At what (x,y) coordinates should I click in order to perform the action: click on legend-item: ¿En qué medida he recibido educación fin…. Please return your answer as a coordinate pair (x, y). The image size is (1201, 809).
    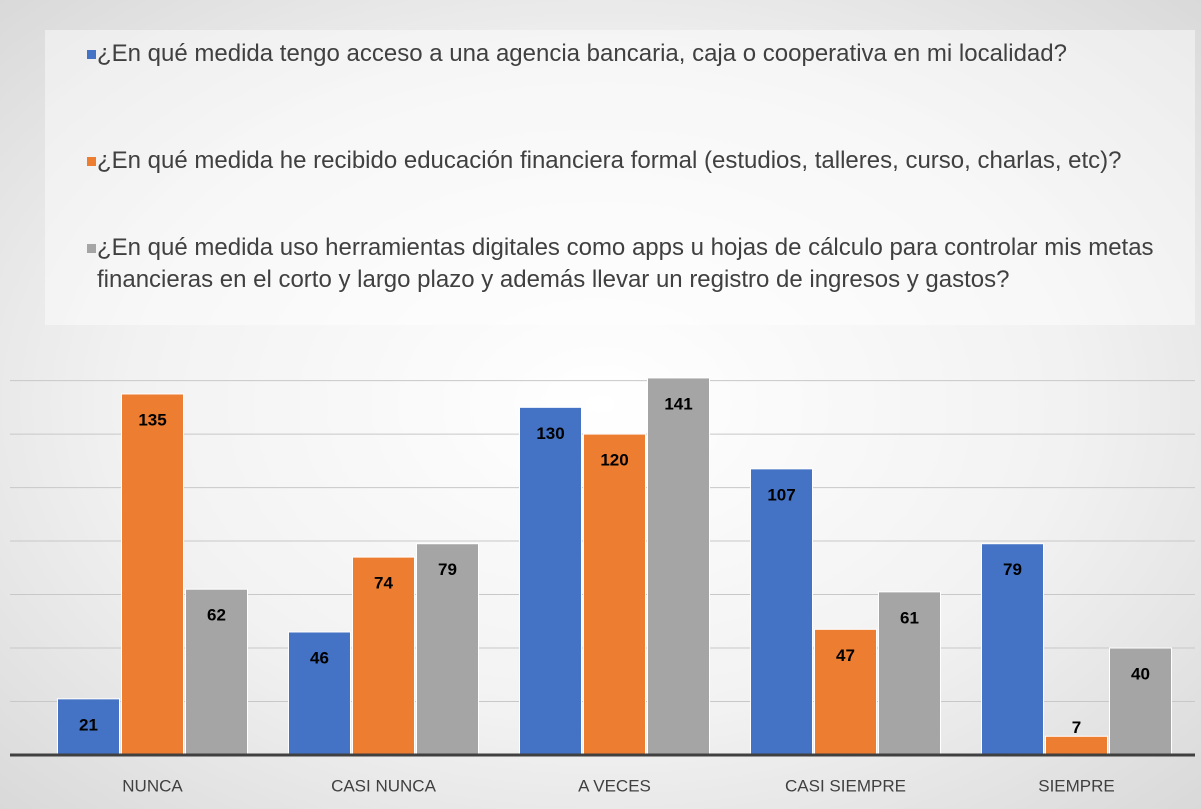
    Looking at the image, I should click on (622, 161).